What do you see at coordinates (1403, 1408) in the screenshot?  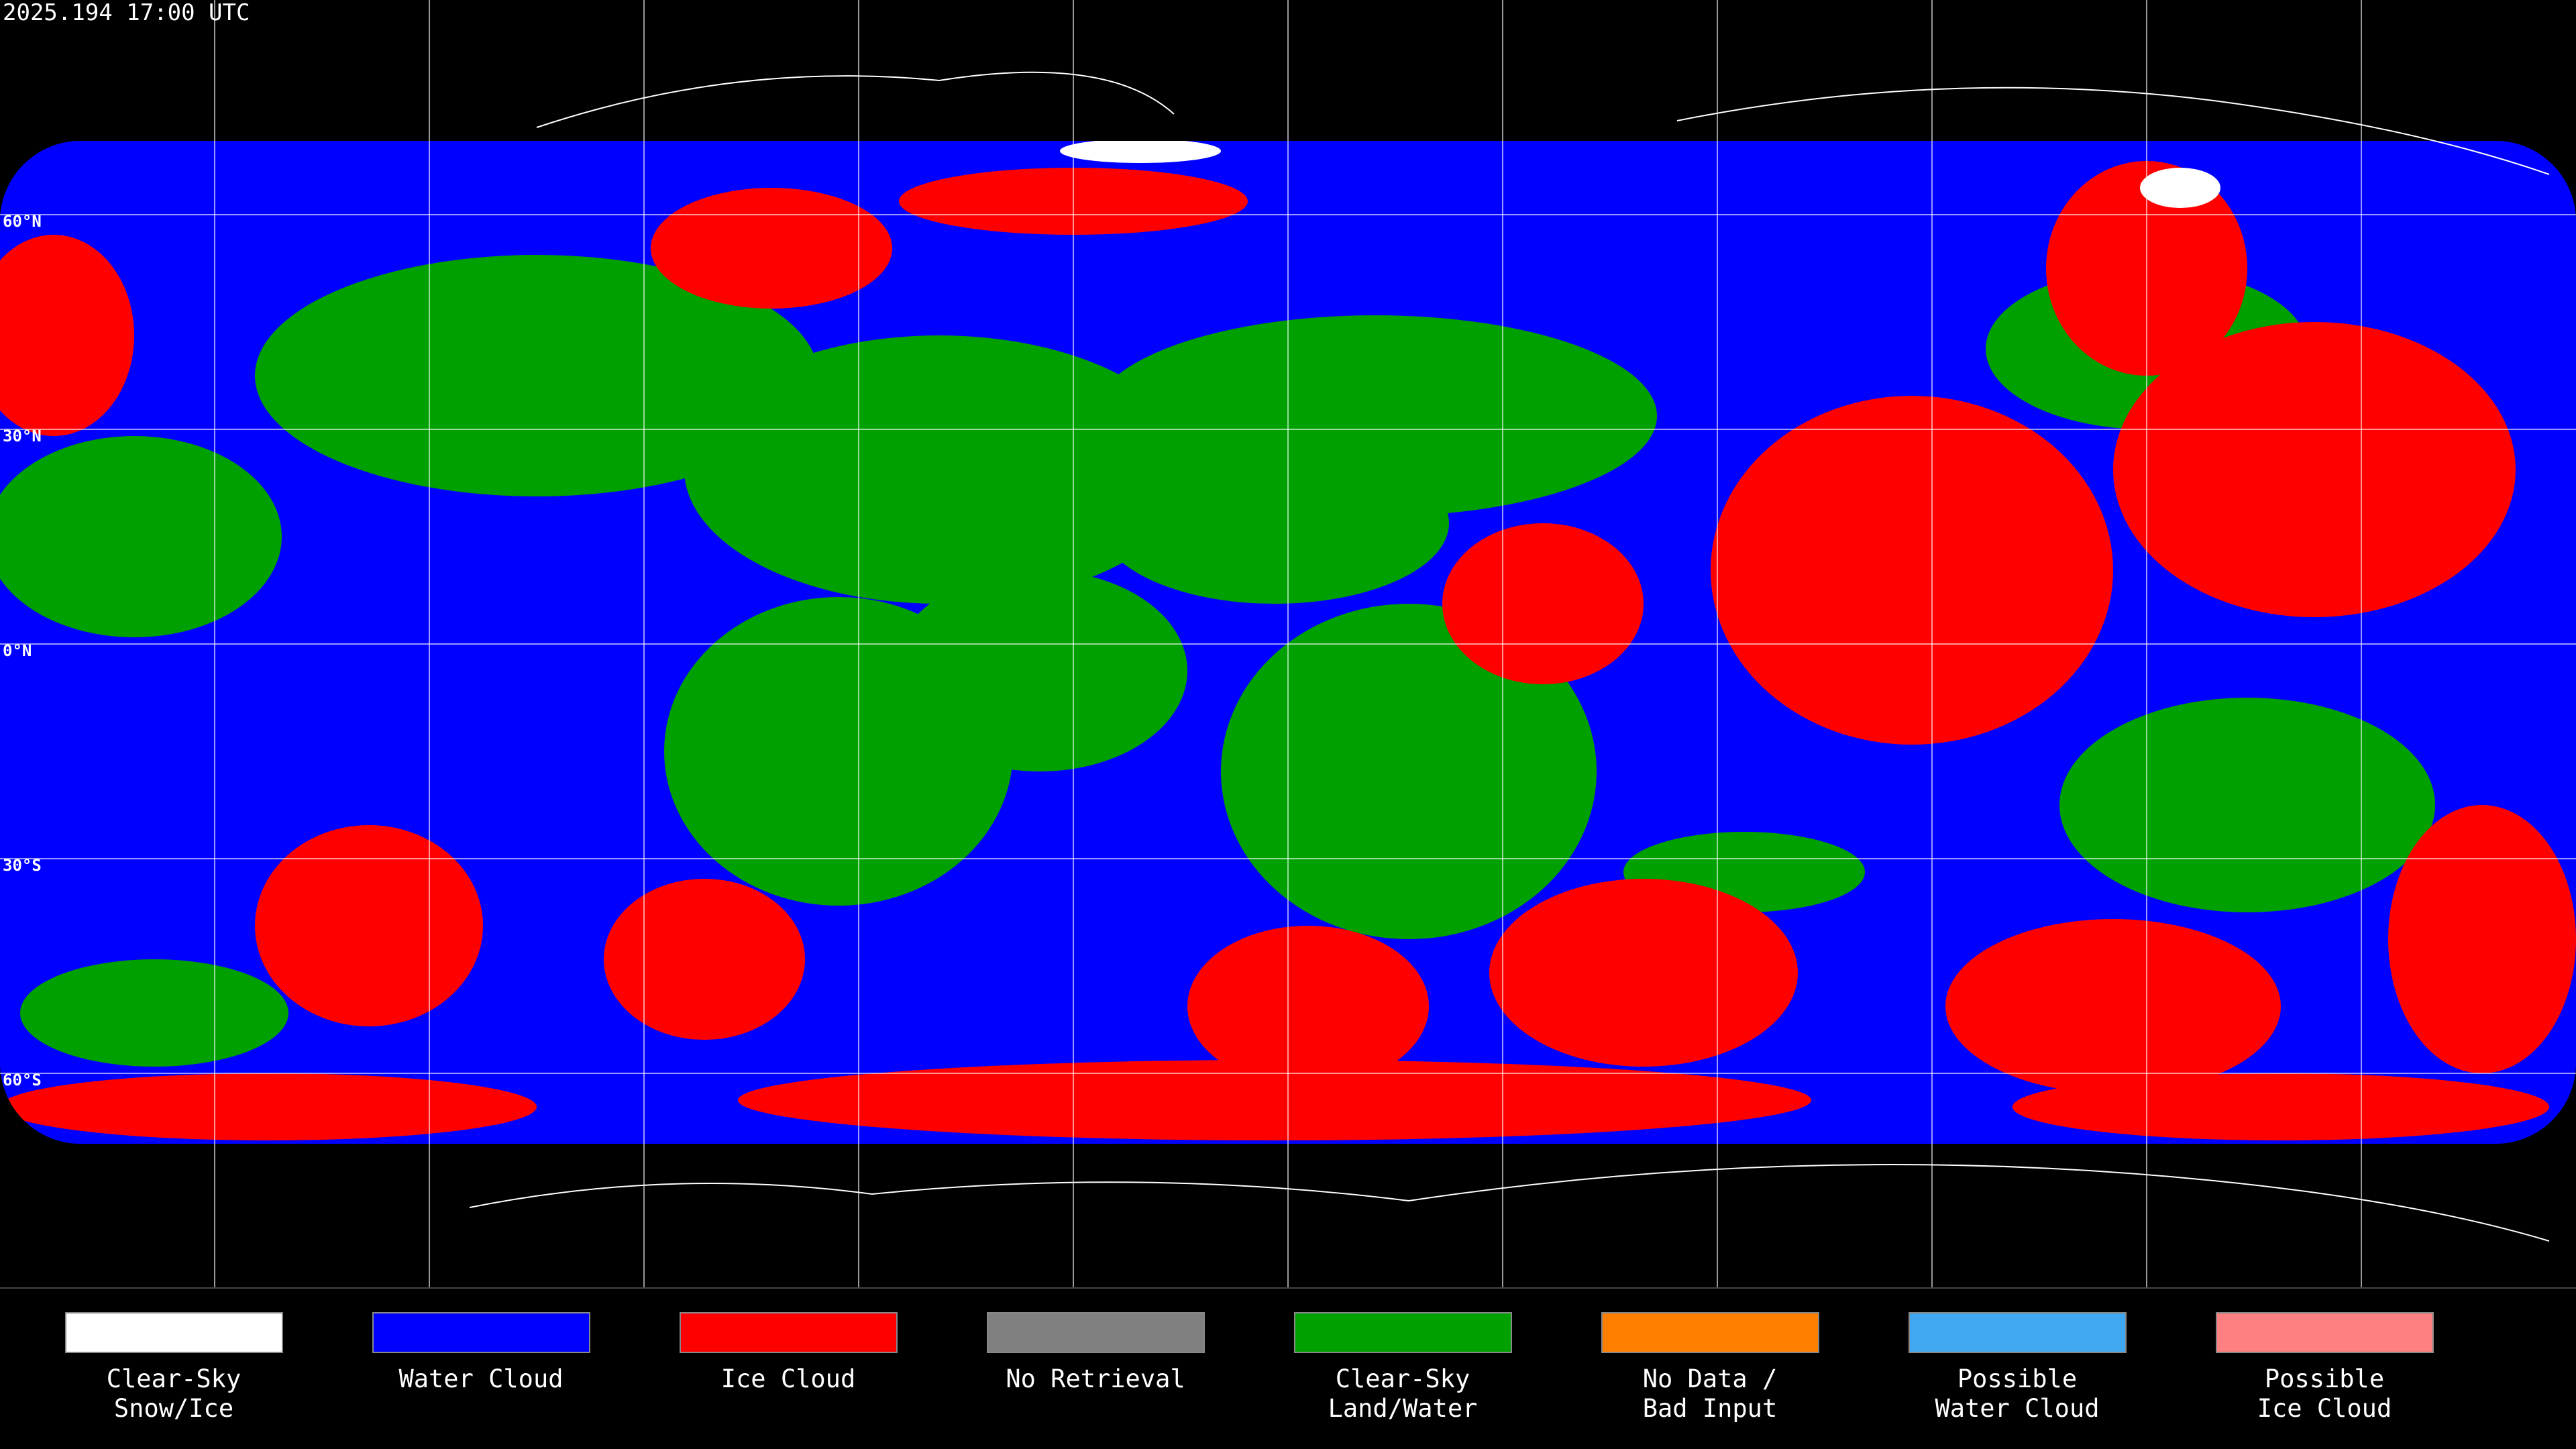 I see `legend-label: Land/Water` at bounding box center [1403, 1408].